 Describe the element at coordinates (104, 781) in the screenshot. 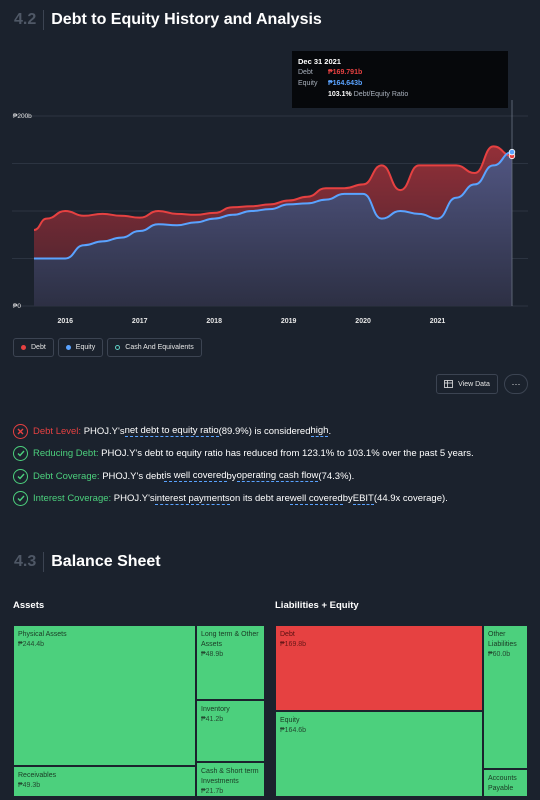

I see `asset-receivables: Receivables ₱49.3b` at that location.